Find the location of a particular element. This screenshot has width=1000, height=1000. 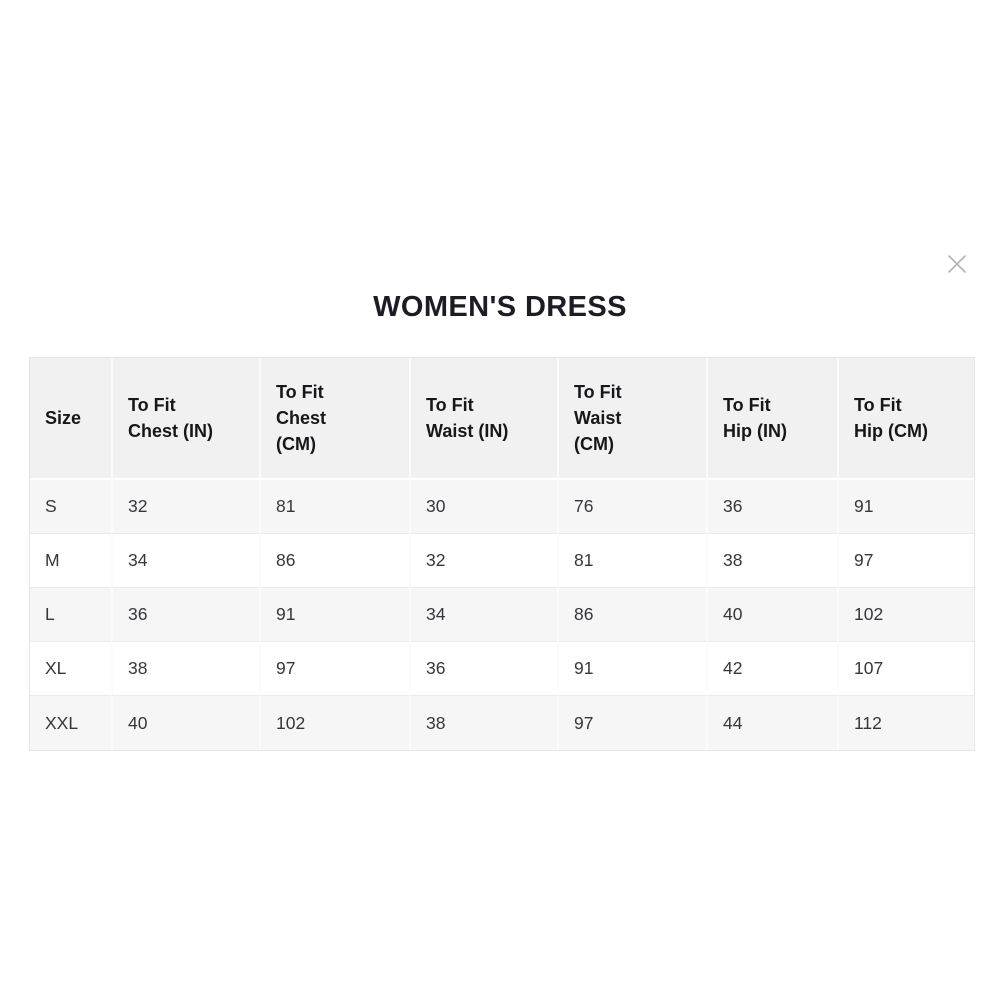

size-cell: M is located at coordinates (70, 561).